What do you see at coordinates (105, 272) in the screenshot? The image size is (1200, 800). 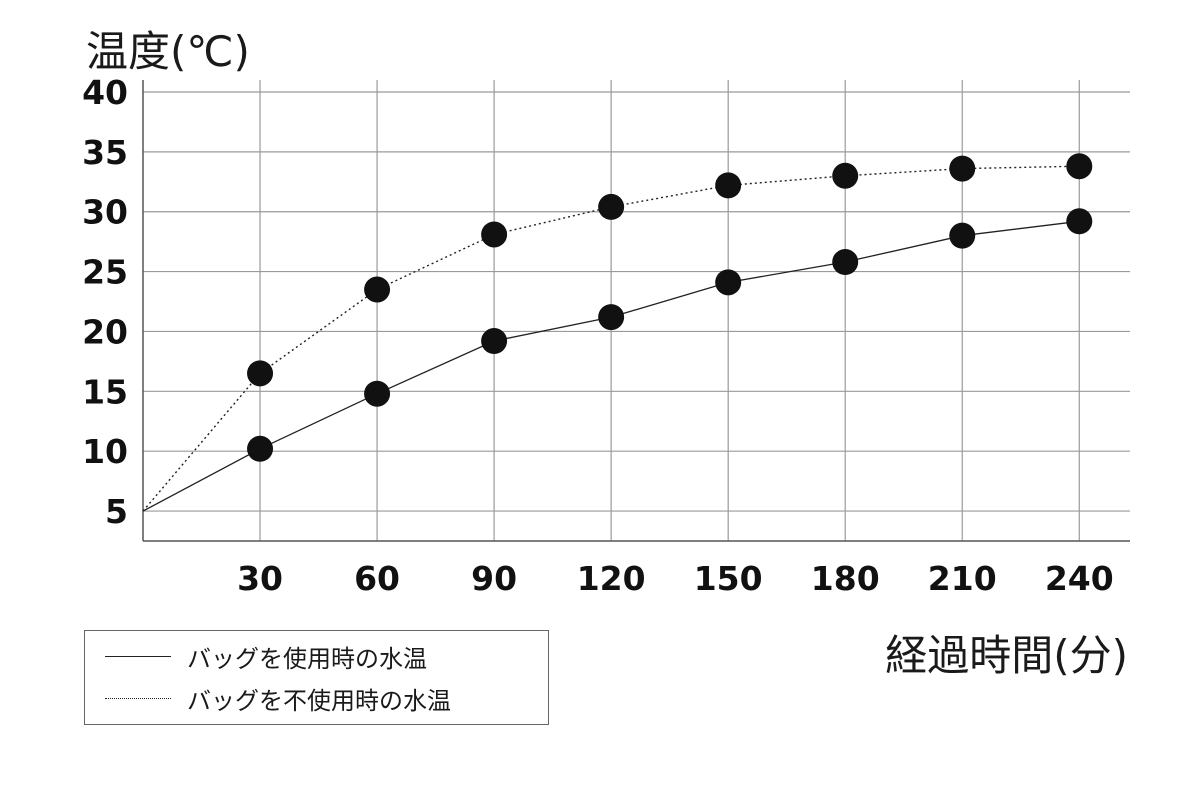 I see `y-tick-label: 25` at bounding box center [105, 272].